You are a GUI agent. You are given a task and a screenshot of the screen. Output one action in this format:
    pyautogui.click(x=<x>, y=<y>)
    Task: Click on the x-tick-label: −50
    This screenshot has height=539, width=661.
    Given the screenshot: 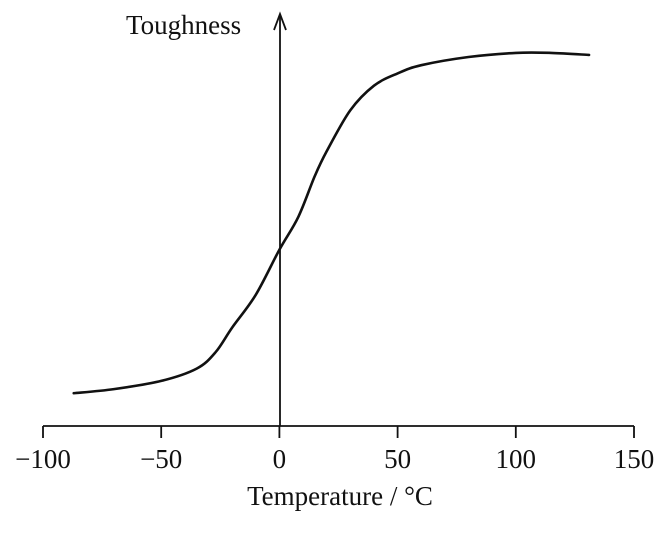 What is the action you would take?
    pyautogui.click(x=161, y=459)
    